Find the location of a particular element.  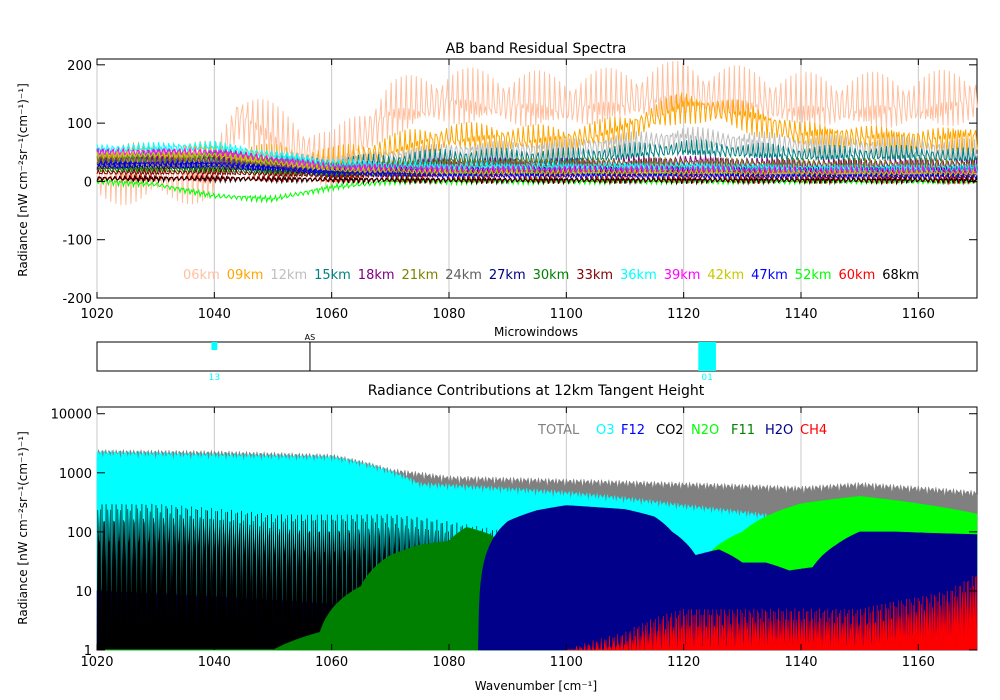

y-tick-label: 10 is located at coordinates (83, 592).